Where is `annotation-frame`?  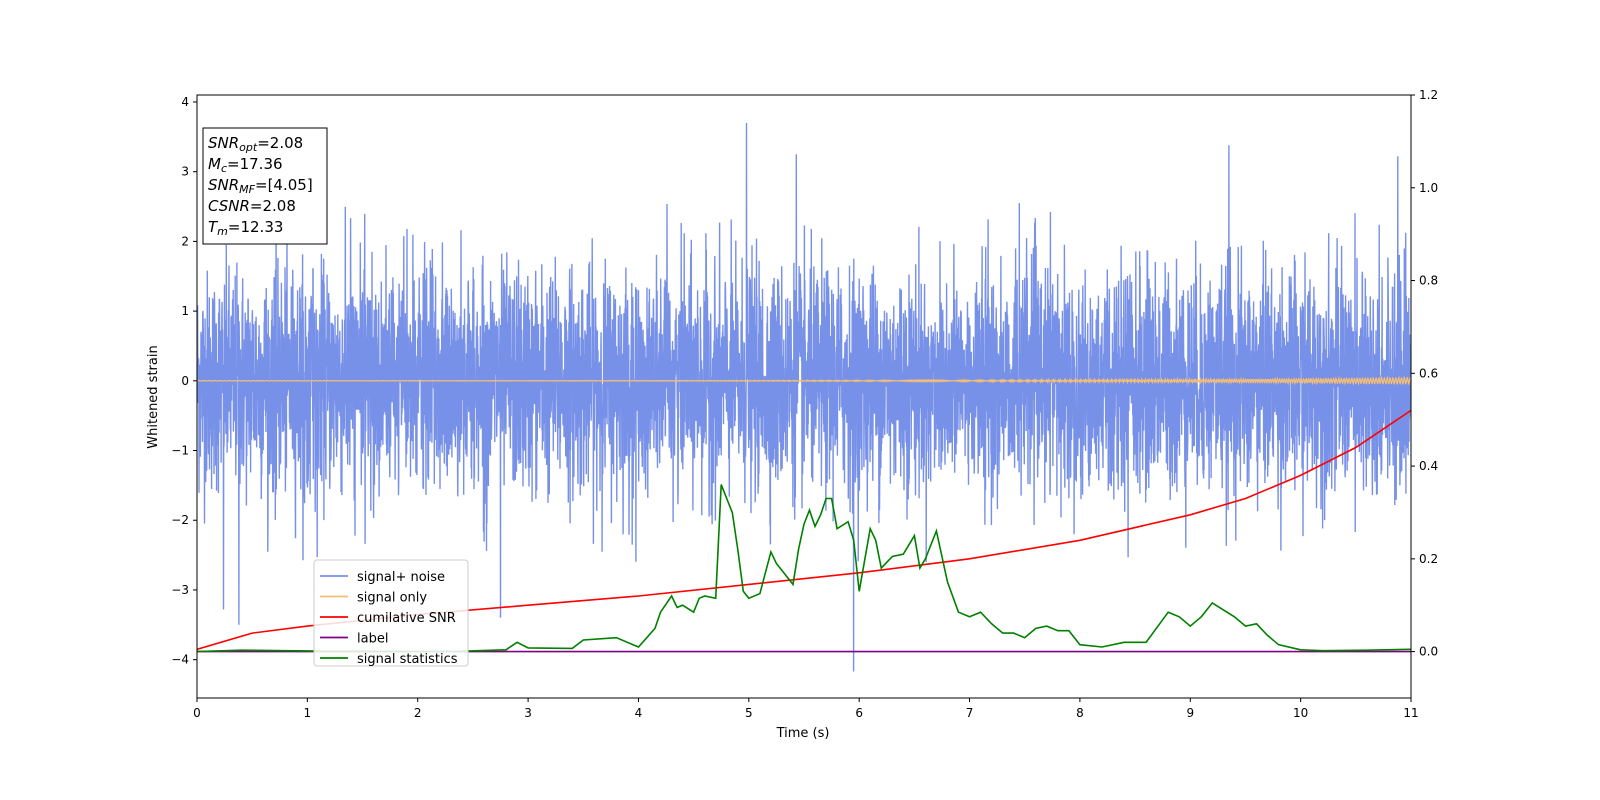 annotation-frame is located at coordinates (265, 186).